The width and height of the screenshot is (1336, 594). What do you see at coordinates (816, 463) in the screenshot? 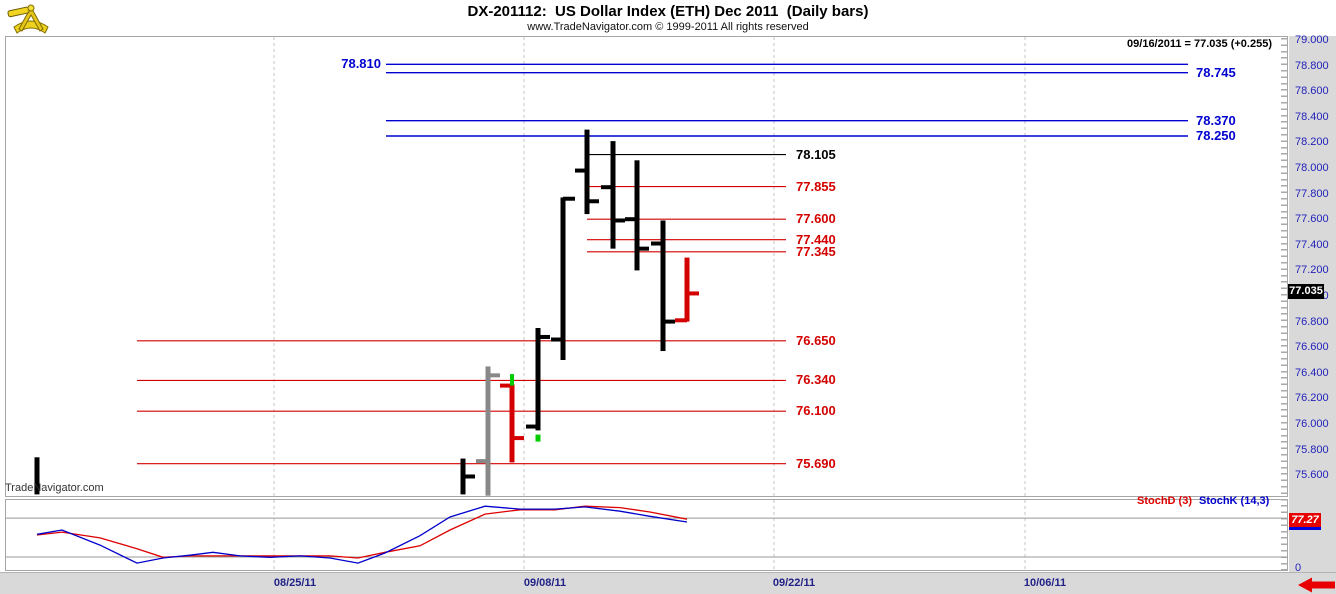
I see `anchor-line-label: 75.690` at bounding box center [816, 463].